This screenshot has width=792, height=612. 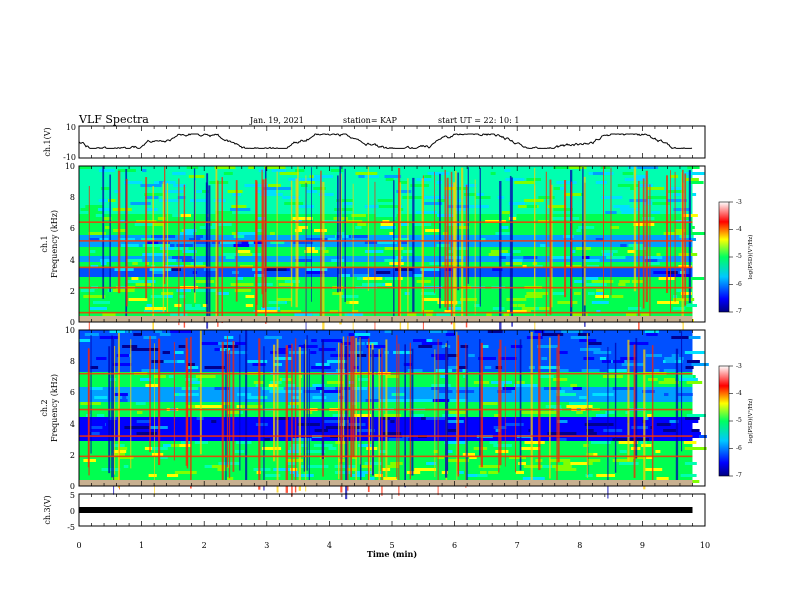 What do you see at coordinates (392, 142) in the screenshot?
I see `ch1-waveform-ticks` at bounding box center [392, 142].